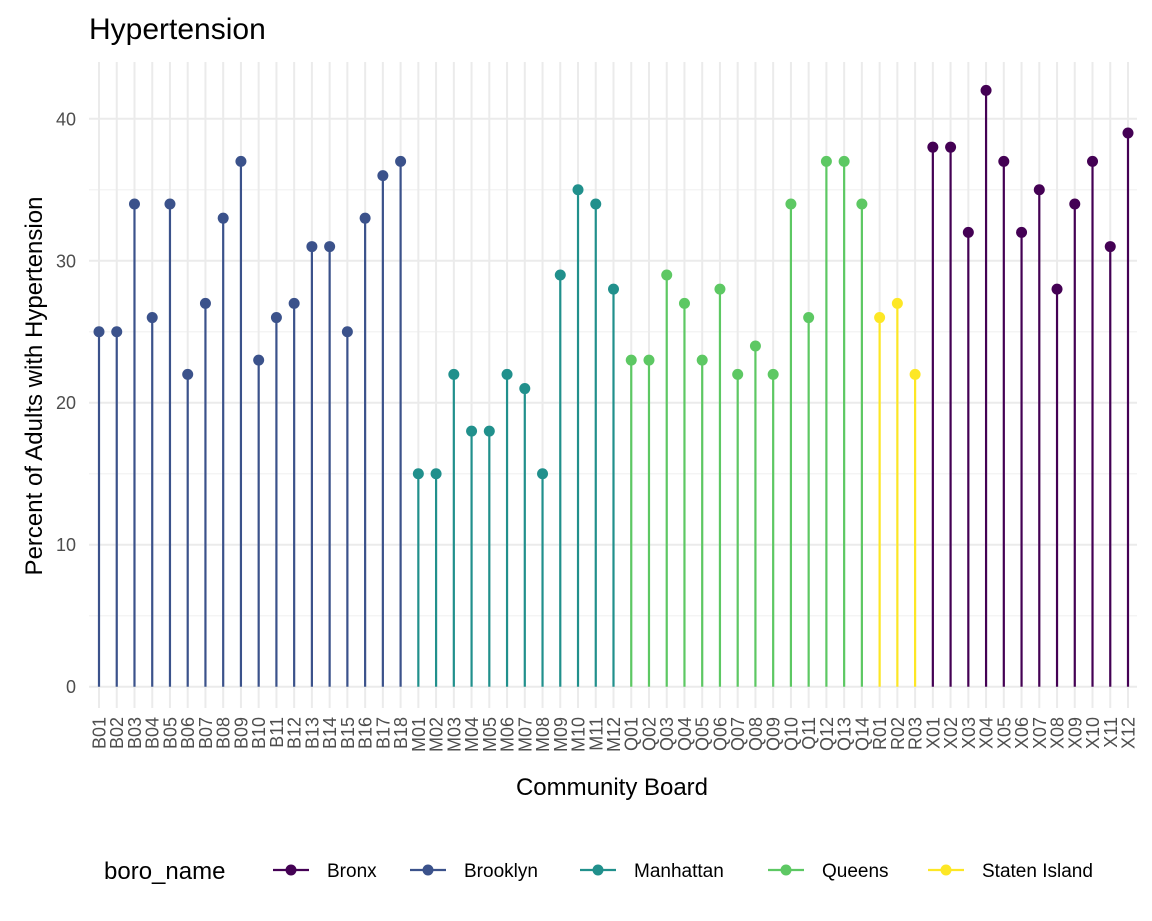  Describe the element at coordinates (631, 360) in the screenshot. I see `point-Q01` at that location.